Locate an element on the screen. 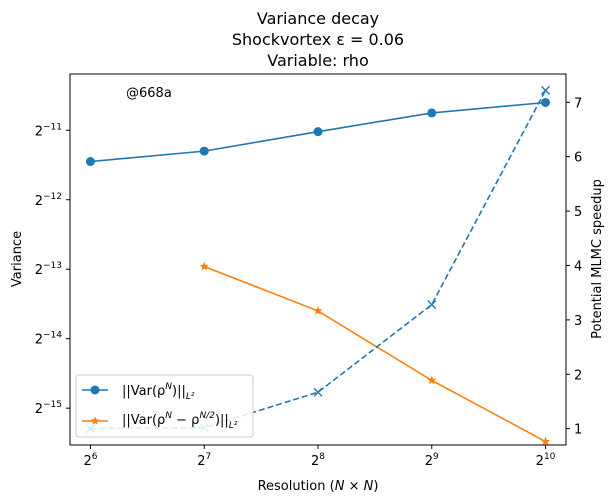 The width and height of the screenshot is (614, 503). y-right-tick-label-2: 3 is located at coordinates (578, 321).